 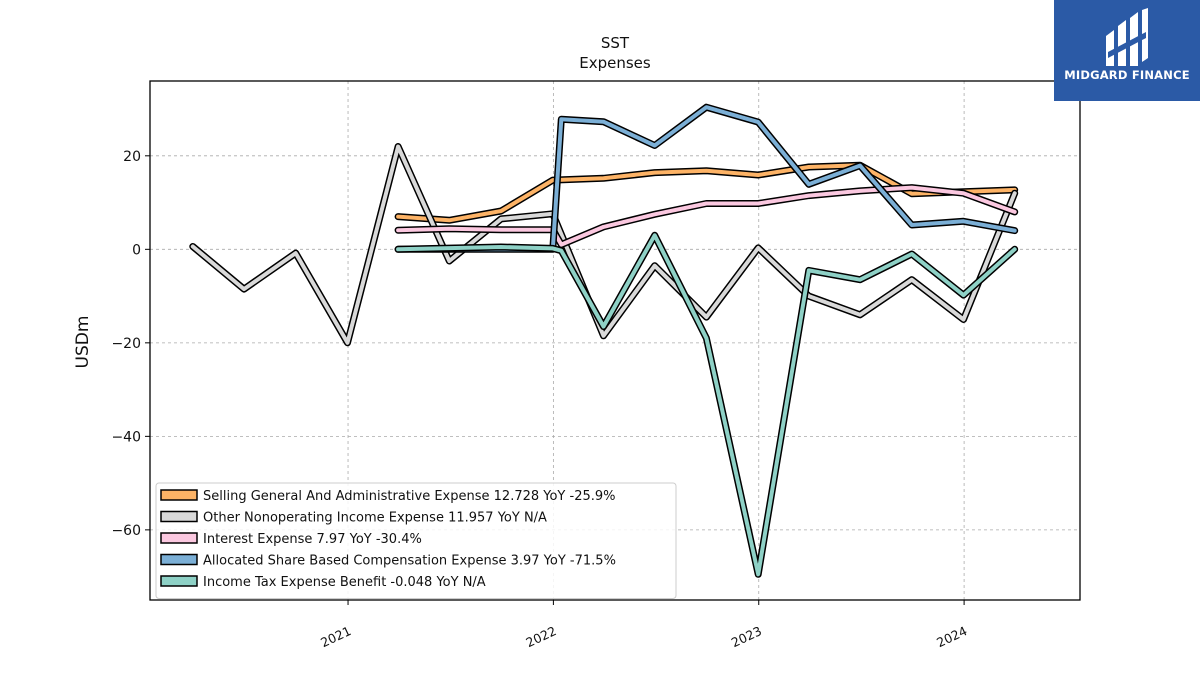 What do you see at coordinates (126, 531) in the screenshot?
I see `y-tick-label: −60` at bounding box center [126, 531].